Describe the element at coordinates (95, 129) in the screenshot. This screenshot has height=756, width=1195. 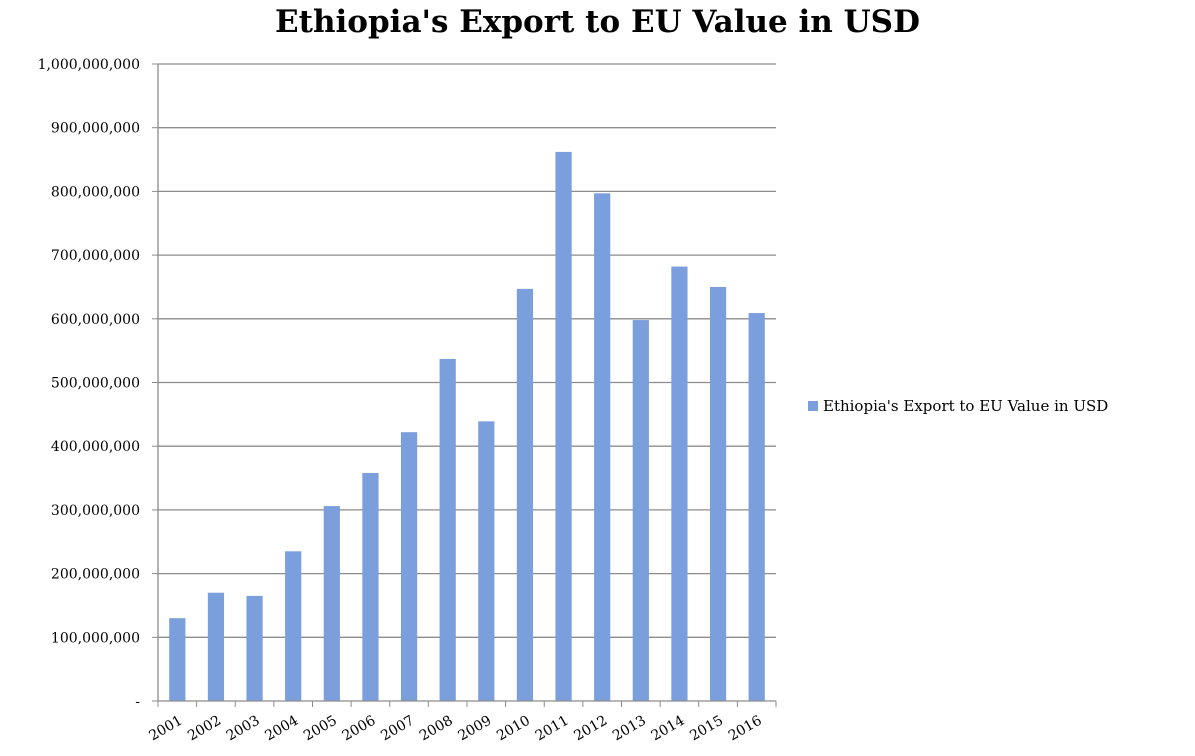
I see `y-tick-label: 900,000,000` at that location.